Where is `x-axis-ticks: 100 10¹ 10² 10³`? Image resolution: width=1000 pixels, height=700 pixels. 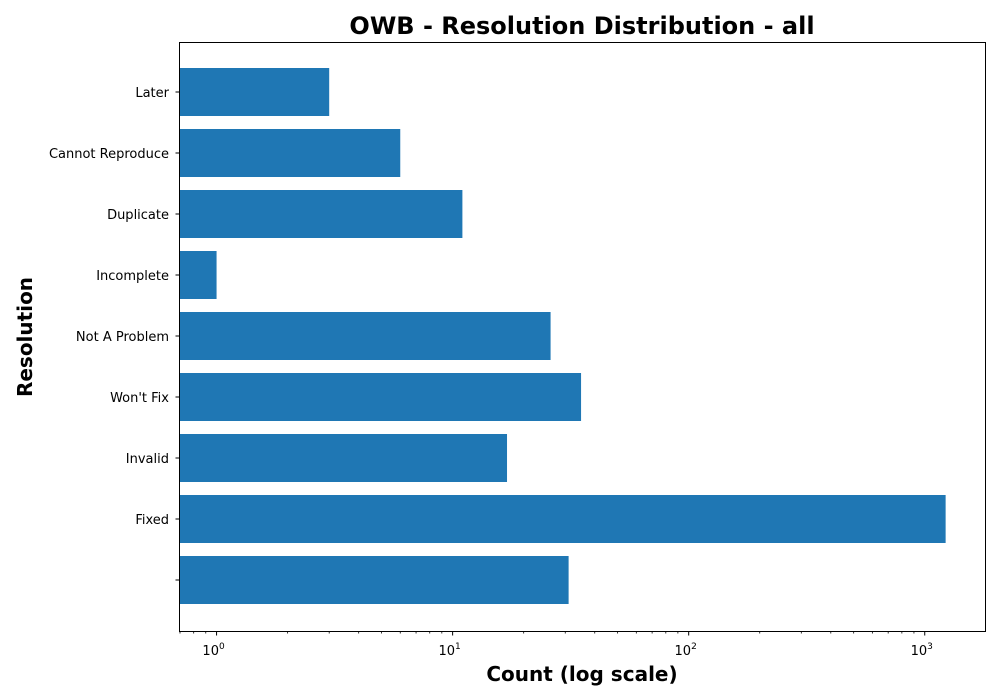
x-axis-ticks: 100 10¹ 10² 10³ is located at coordinates (556, 645).